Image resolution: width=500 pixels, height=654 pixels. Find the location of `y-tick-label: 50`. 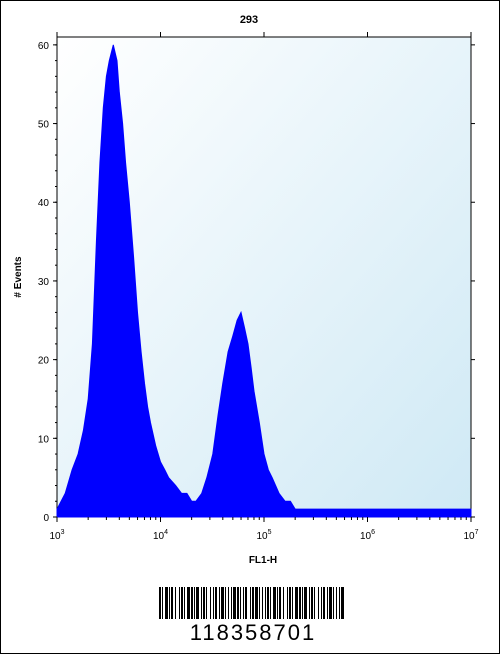

y-tick-label: 50 is located at coordinates (44, 125).